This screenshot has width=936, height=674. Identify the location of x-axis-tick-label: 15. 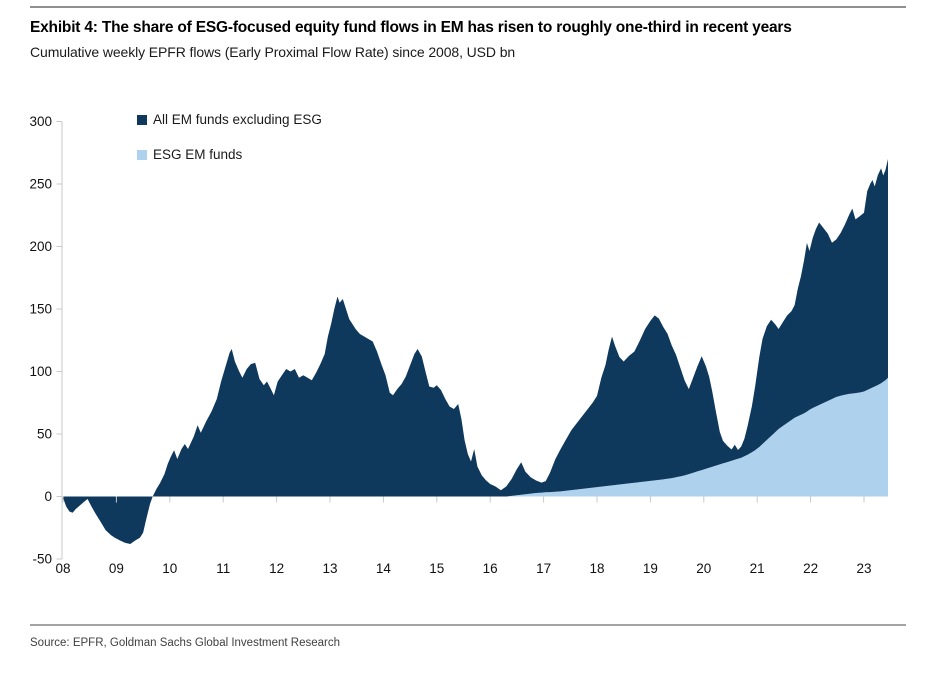
(436, 568).